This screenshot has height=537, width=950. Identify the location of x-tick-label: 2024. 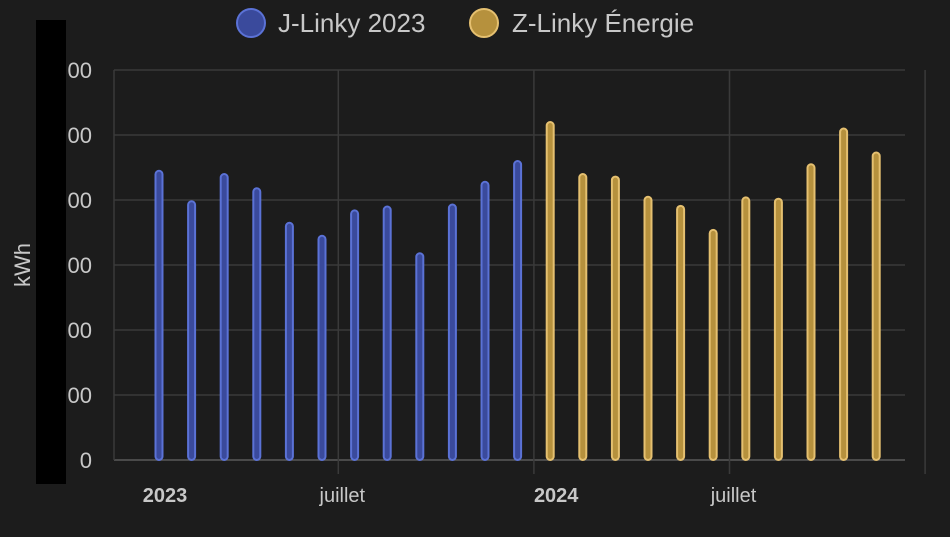
(556, 496).